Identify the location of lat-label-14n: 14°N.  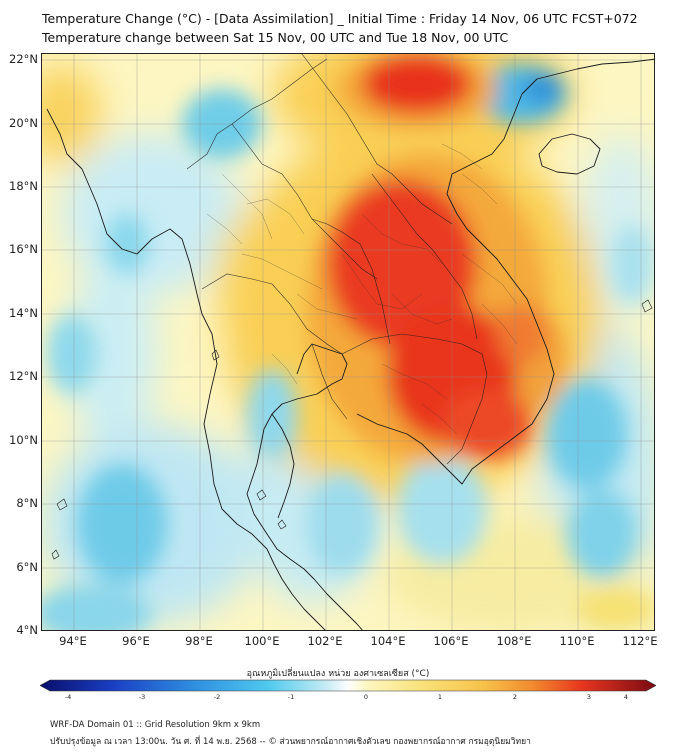
(23, 313).